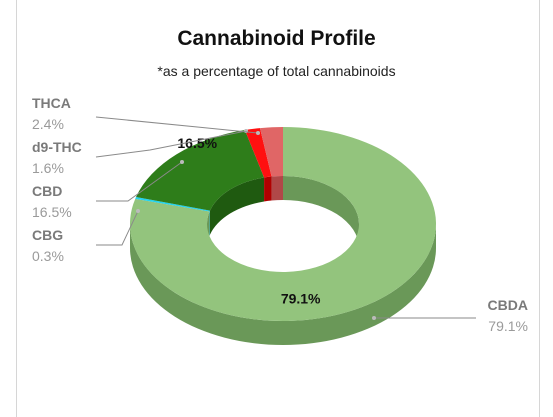 The width and height of the screenshot is (553, 417). What do you see at coordinates (117, 228) in the screenshot?
I see `leader-line-cbg` at bounding box center [117, 228].